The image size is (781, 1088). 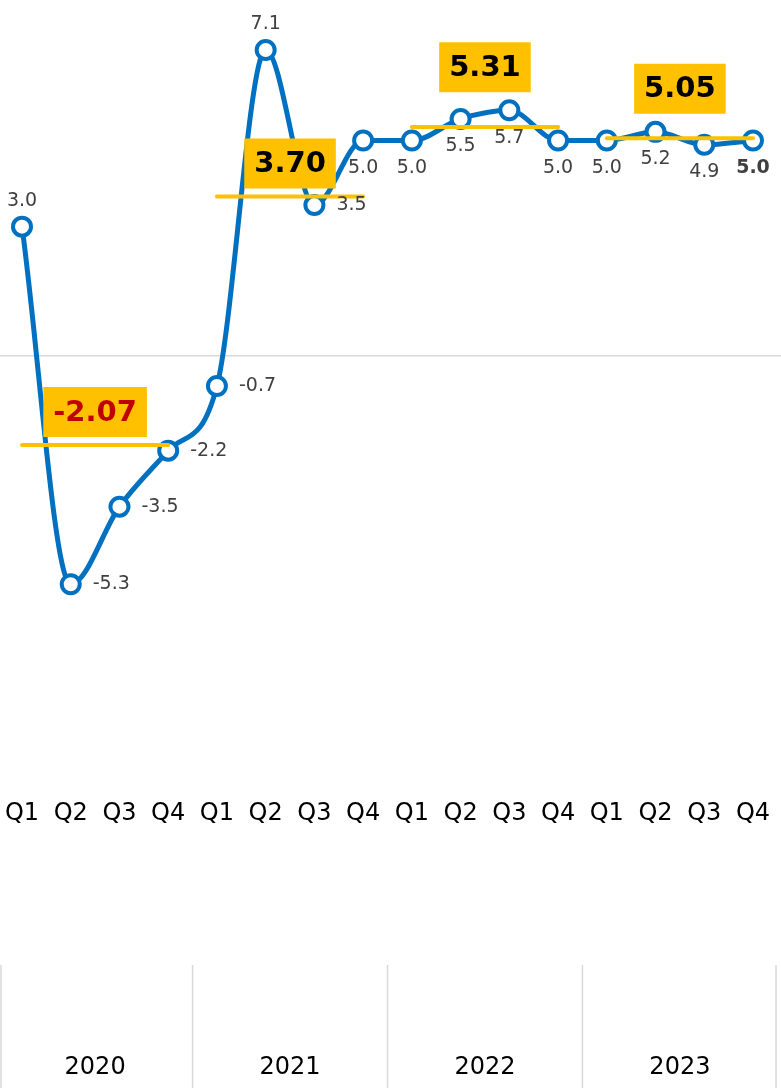 I want to click on text: 2023, so click(x=680, y=1066).